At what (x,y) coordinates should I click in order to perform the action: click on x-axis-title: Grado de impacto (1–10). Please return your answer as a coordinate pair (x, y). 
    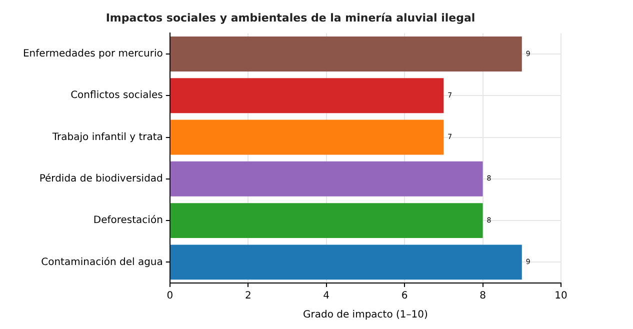
    Looking at the image, I should click on (365, 315).